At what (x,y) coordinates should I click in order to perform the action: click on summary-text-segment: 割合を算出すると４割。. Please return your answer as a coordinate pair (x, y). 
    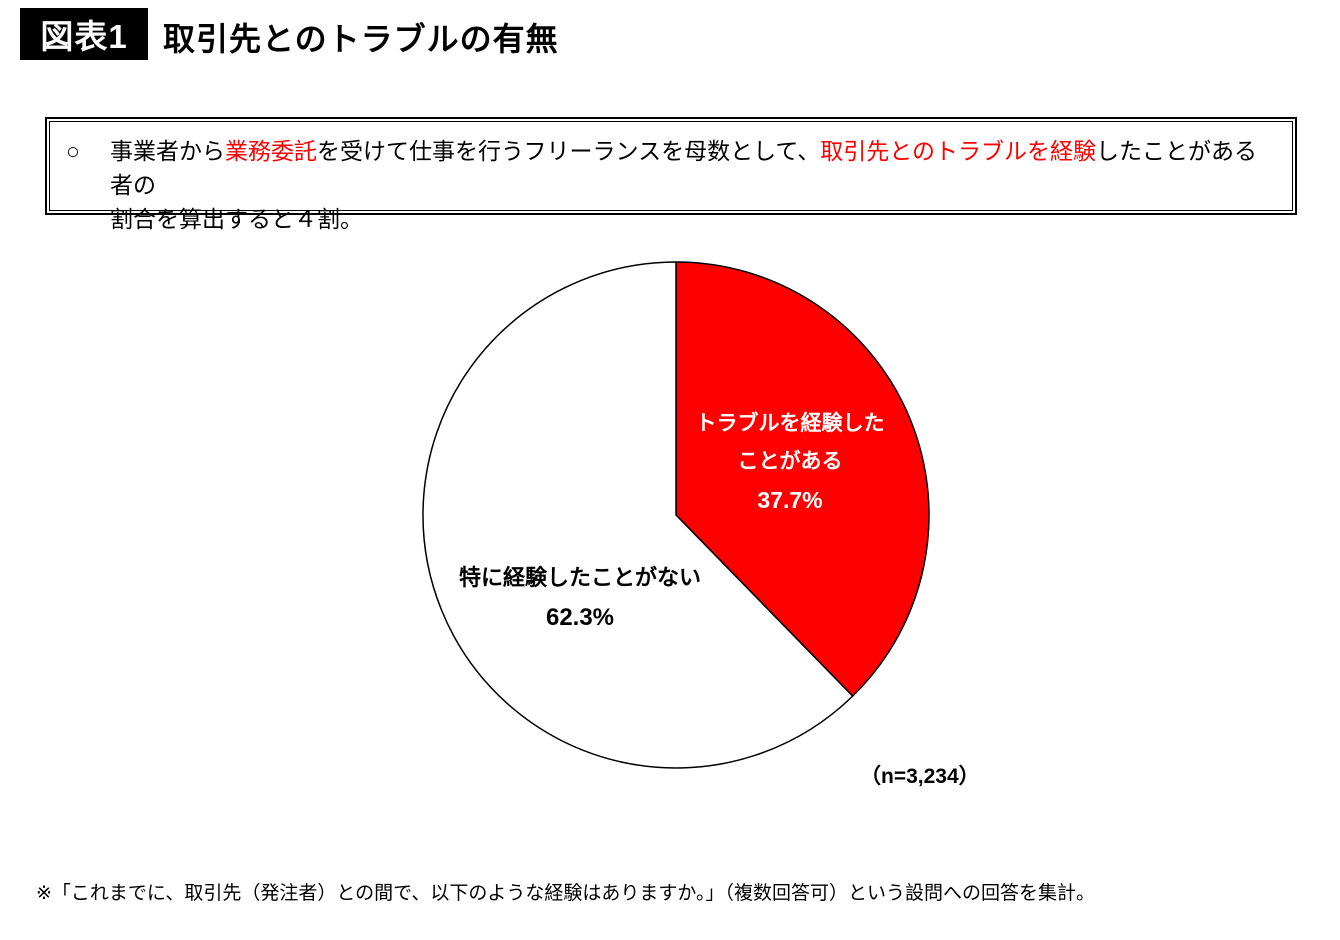
    Looking at the image, I should click on (236, 219).